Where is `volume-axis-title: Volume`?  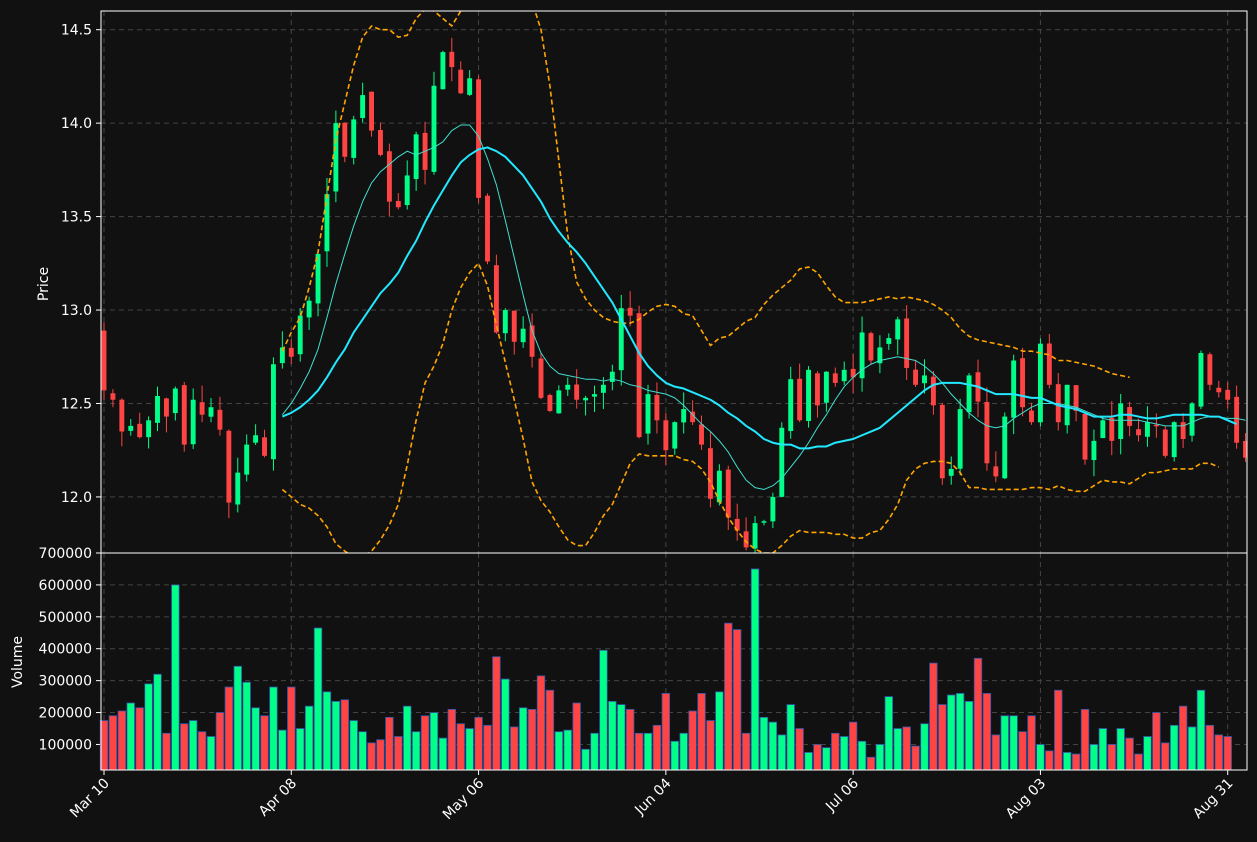 volume-axis-title: Volume is located at coordinates (18, 662).